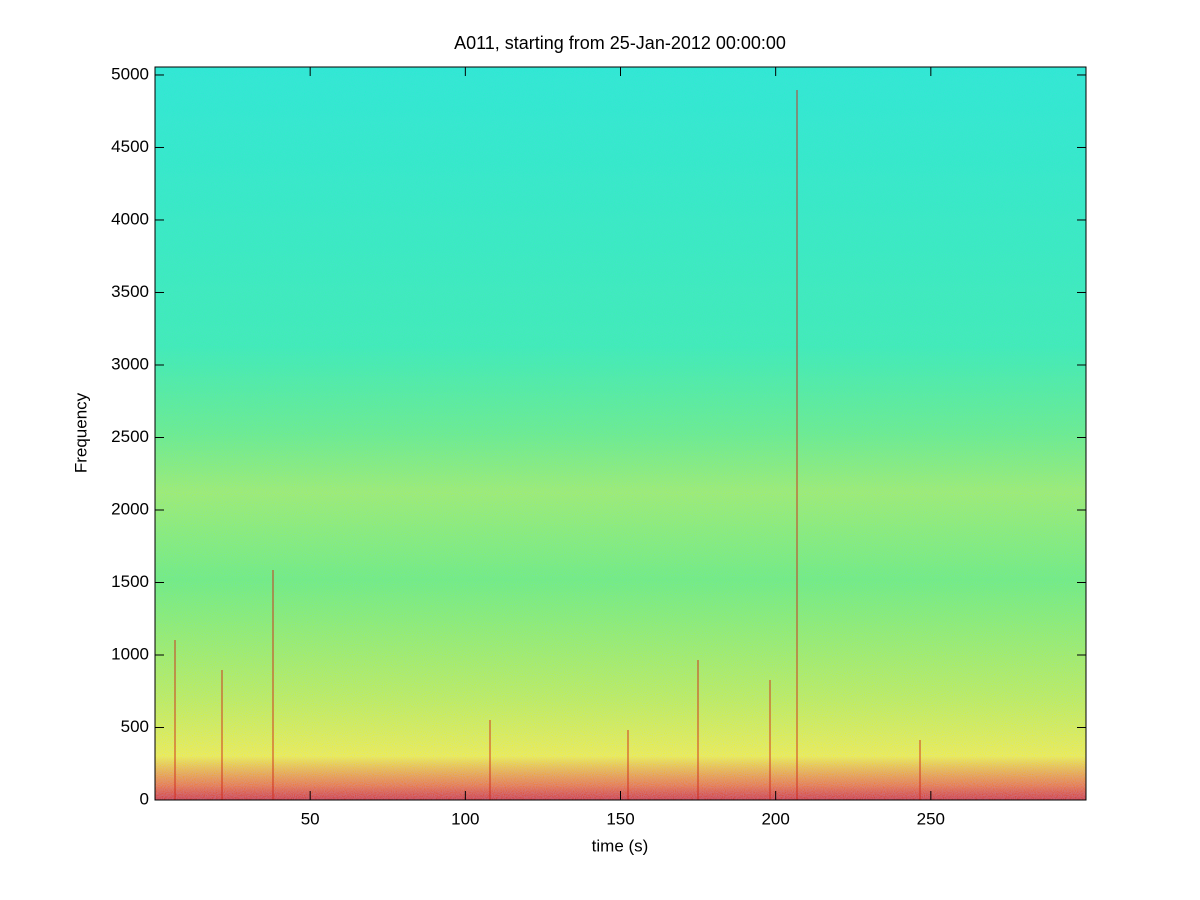 The height and width of the screenshot is (900, 1200). I want to click on y-tick-label: 5000, so click(130, 73).